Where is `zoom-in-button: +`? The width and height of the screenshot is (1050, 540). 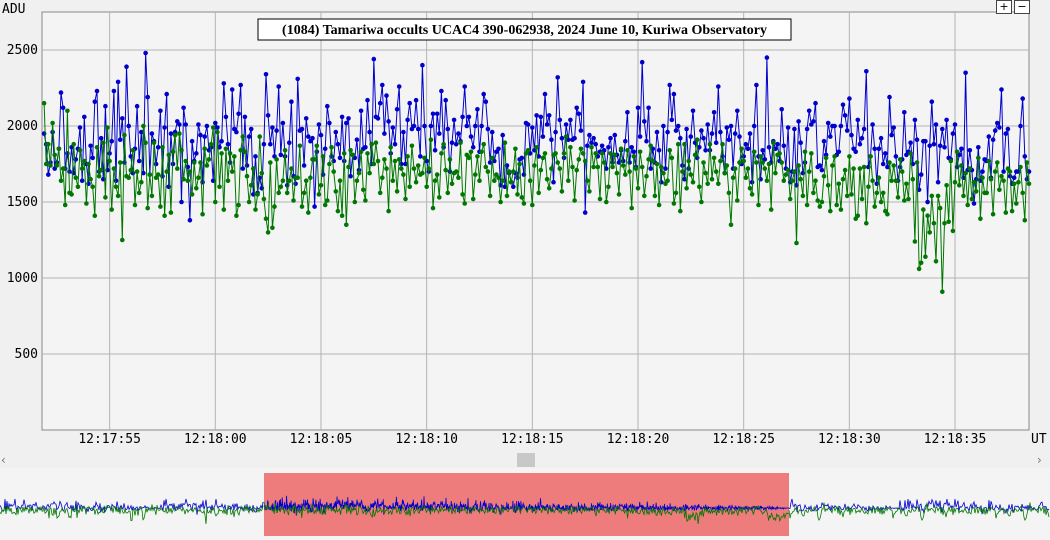
zoom-in-button: + is located at coordinates (1004, 7).